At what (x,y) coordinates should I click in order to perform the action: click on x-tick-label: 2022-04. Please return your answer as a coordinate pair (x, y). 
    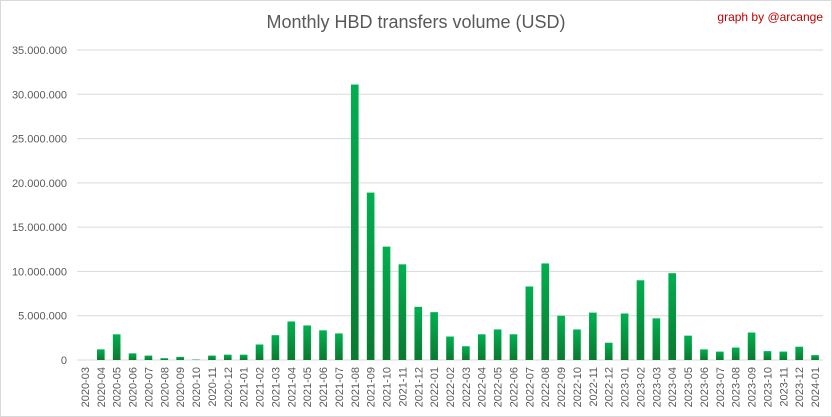
    Looking at the image, I should click on (483, 387).